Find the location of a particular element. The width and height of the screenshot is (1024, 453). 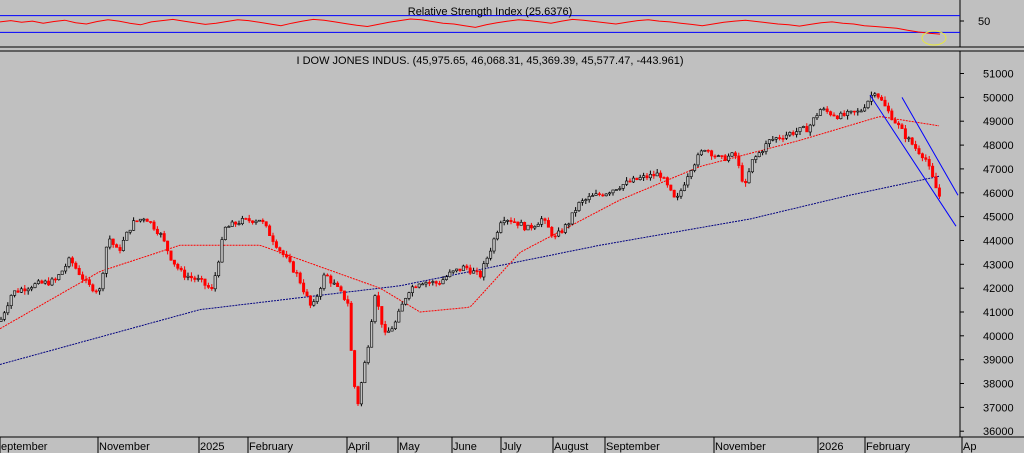

x-tick-label: April is located at coordinates (359, 447).